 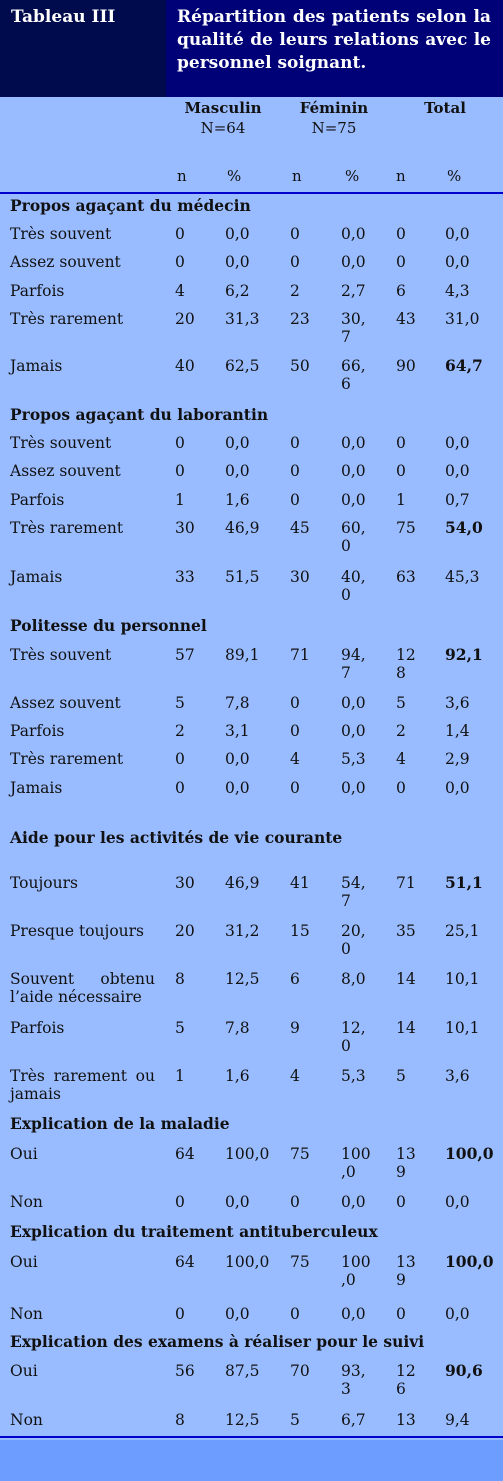 What do you see at coordinates (295, 759) in the screenshot?
I see `cell-n2: 4` at bounding box center [295, 759].